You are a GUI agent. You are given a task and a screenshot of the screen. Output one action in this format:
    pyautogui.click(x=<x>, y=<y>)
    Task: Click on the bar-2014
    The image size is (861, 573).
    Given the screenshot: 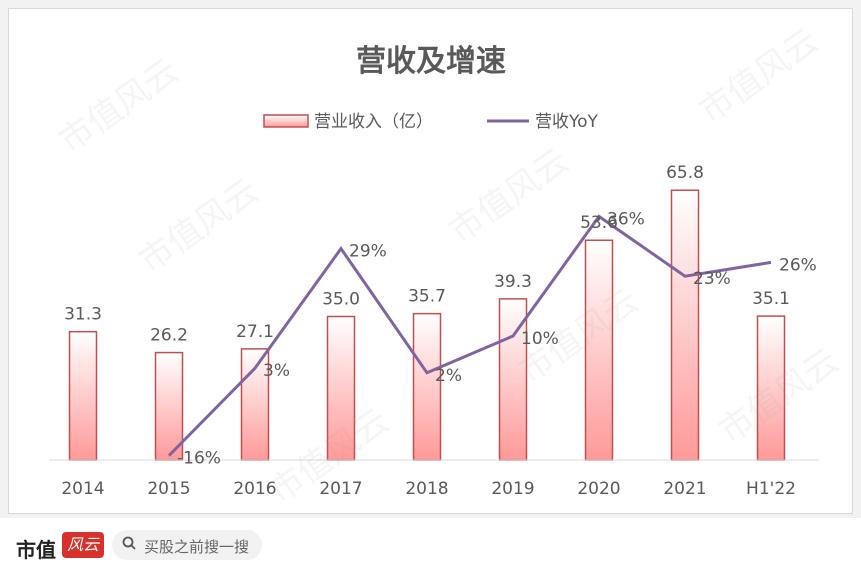 What is the action you would take?
    pyautogui.click(x=83, y=395)
    